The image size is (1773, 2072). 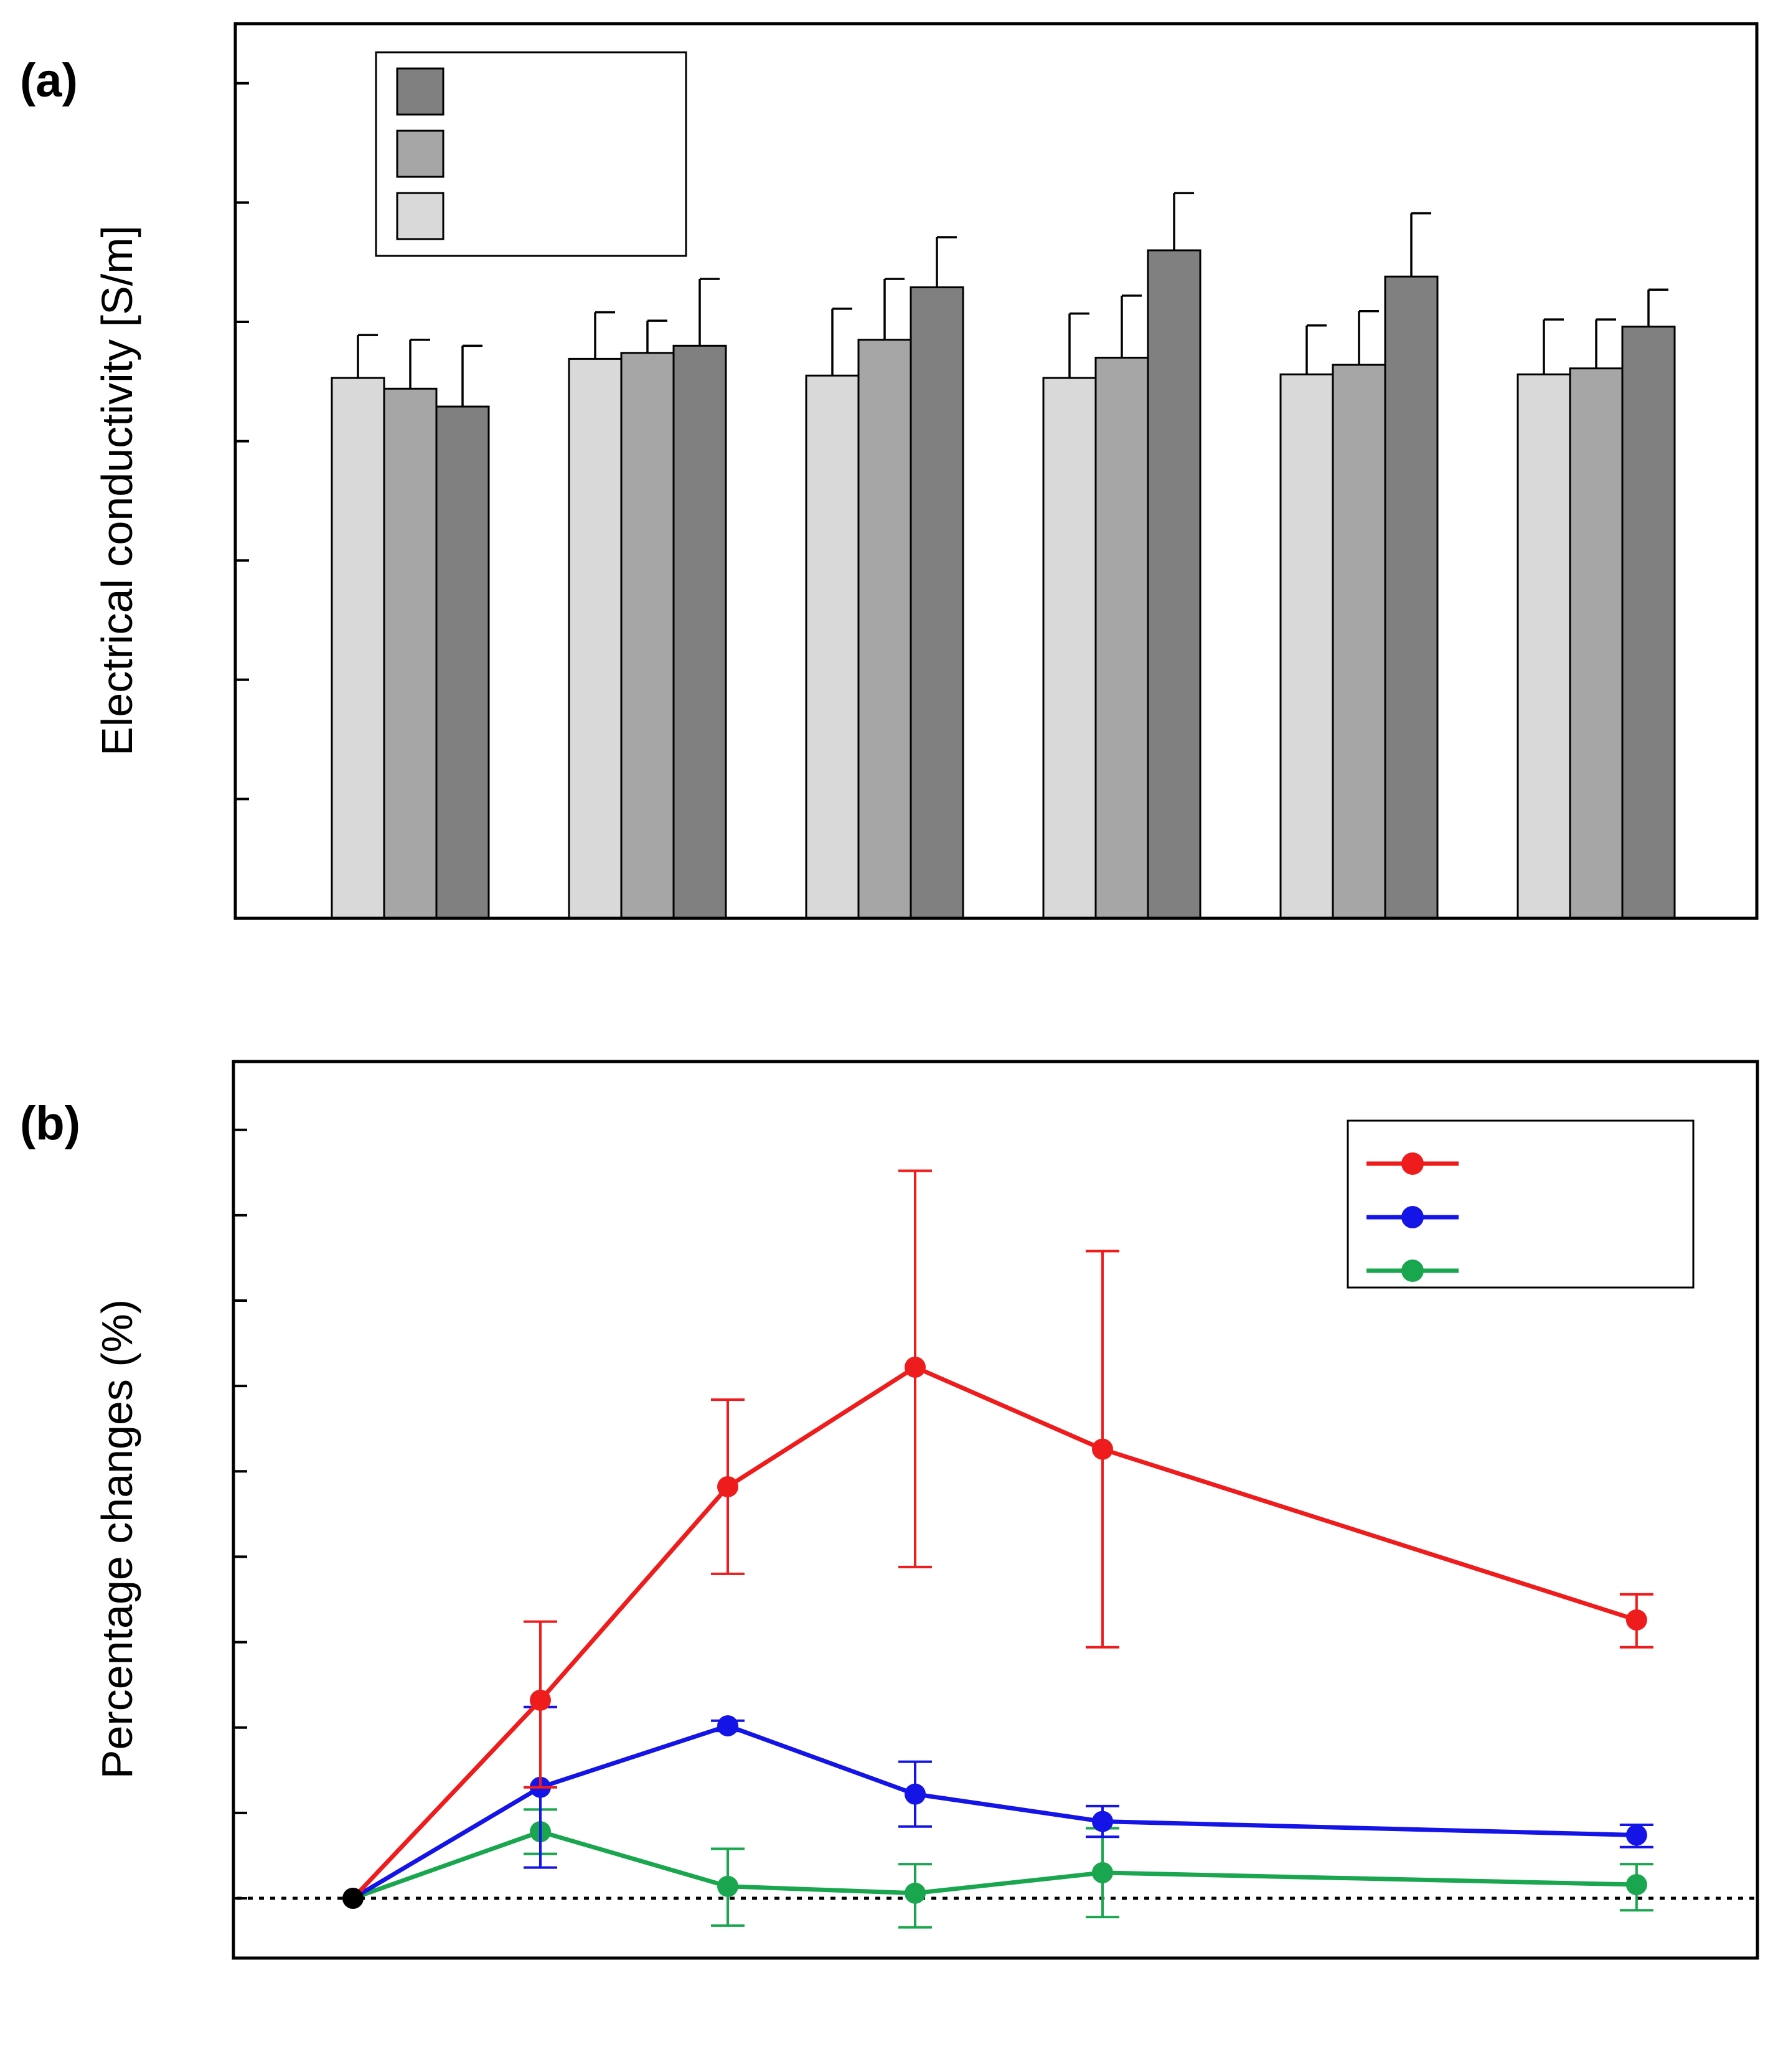 What do you see at coordinates (353, 1898) in the screenshot?
I see `baseline-point` at bounding box center [353, 1898].